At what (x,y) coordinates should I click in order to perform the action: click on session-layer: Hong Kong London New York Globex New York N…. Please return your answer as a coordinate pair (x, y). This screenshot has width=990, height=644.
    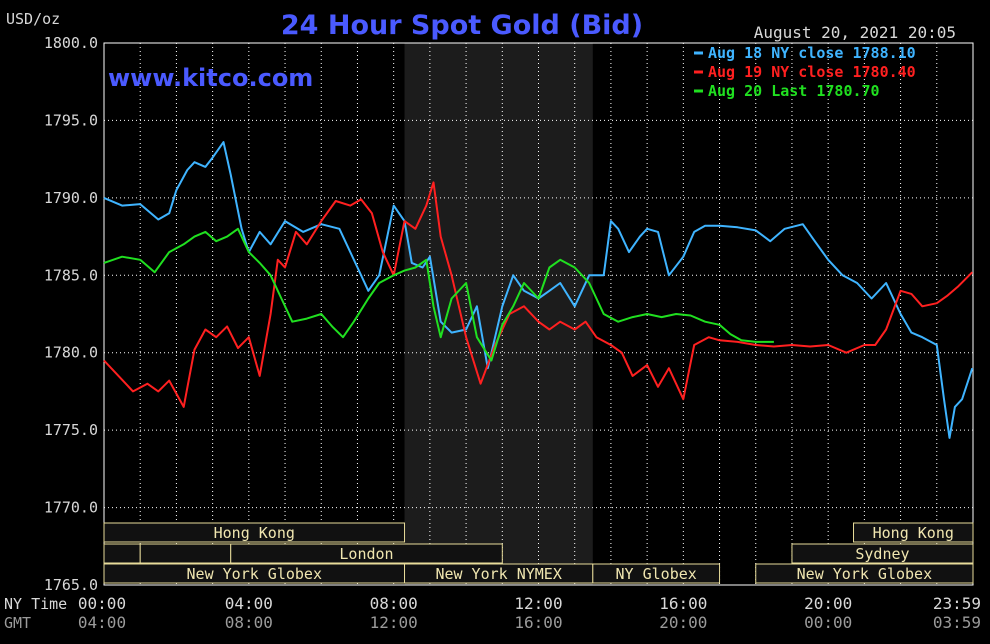
    Looking at the image, I should click on (538, 553).